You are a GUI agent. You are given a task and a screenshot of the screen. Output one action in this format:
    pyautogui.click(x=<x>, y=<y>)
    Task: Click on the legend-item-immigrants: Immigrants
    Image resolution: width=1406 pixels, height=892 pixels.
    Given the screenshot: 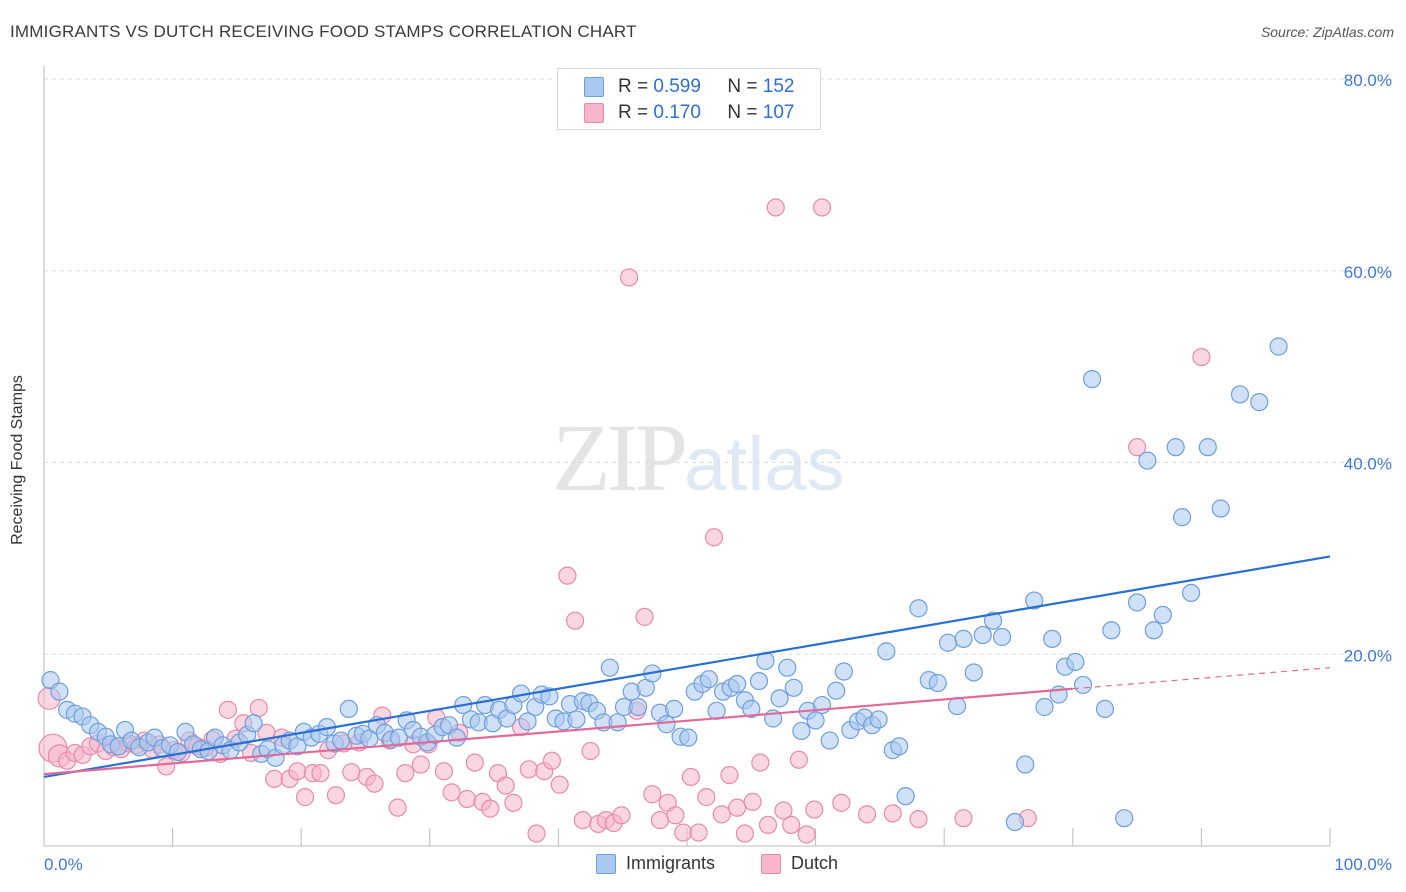 What is the action you would take?
    pyautogui.click(x=655, y=863)
    